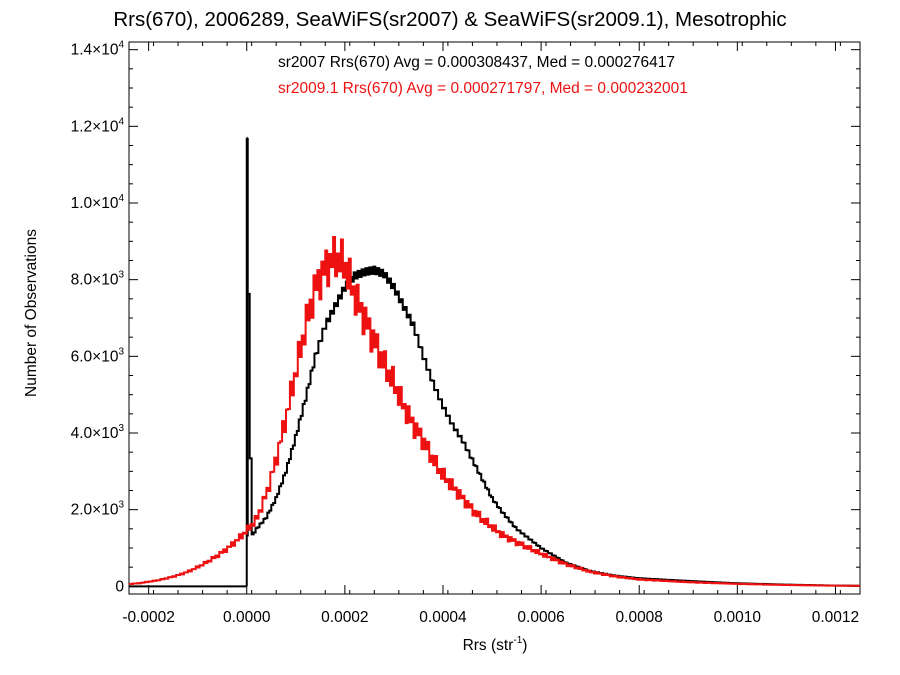  I want to click on y-tick-label: 1.2×10⁴, so click(98, 125).